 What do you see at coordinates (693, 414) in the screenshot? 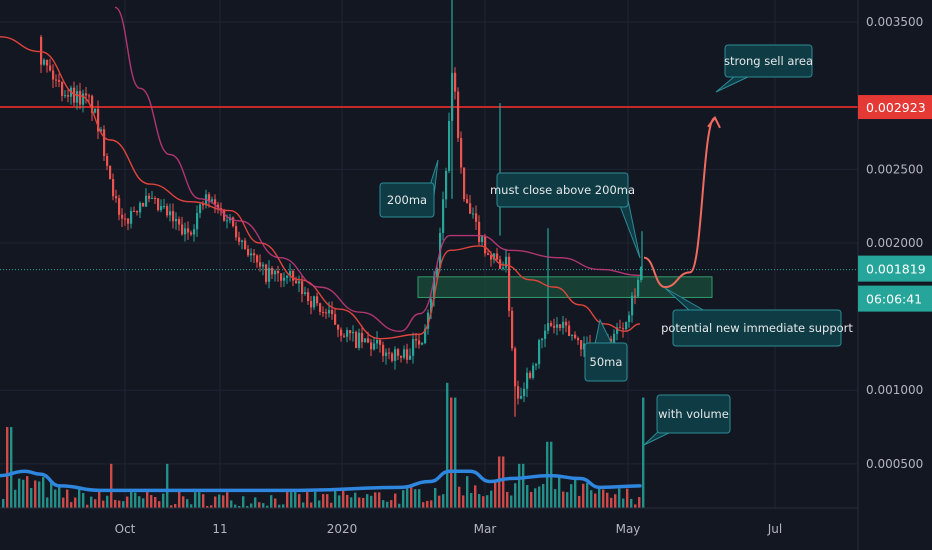
I see `callout-text: with volume` at bounding box center [693, 414].